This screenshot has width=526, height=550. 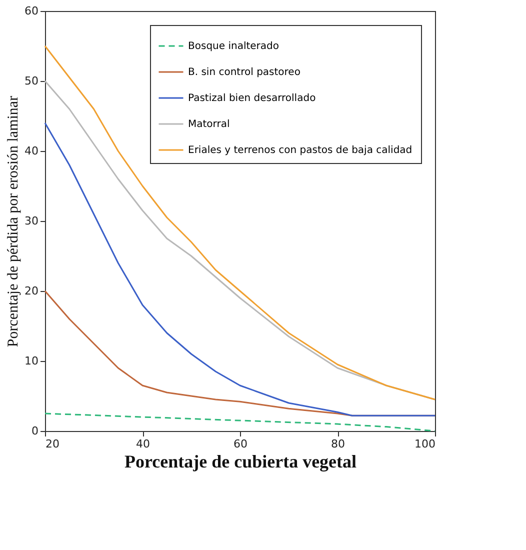 I want to click on legend-label: Bosque inalterado, so click(x=234, y=46).